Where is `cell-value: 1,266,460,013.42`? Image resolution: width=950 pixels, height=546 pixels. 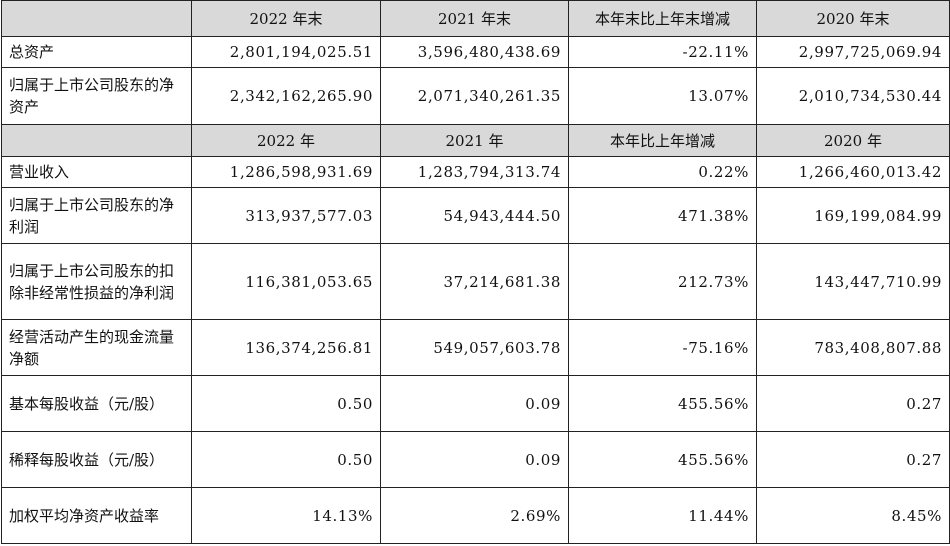 cell-value: 1,266,460,013.42 is located at coordinates (853, 172).